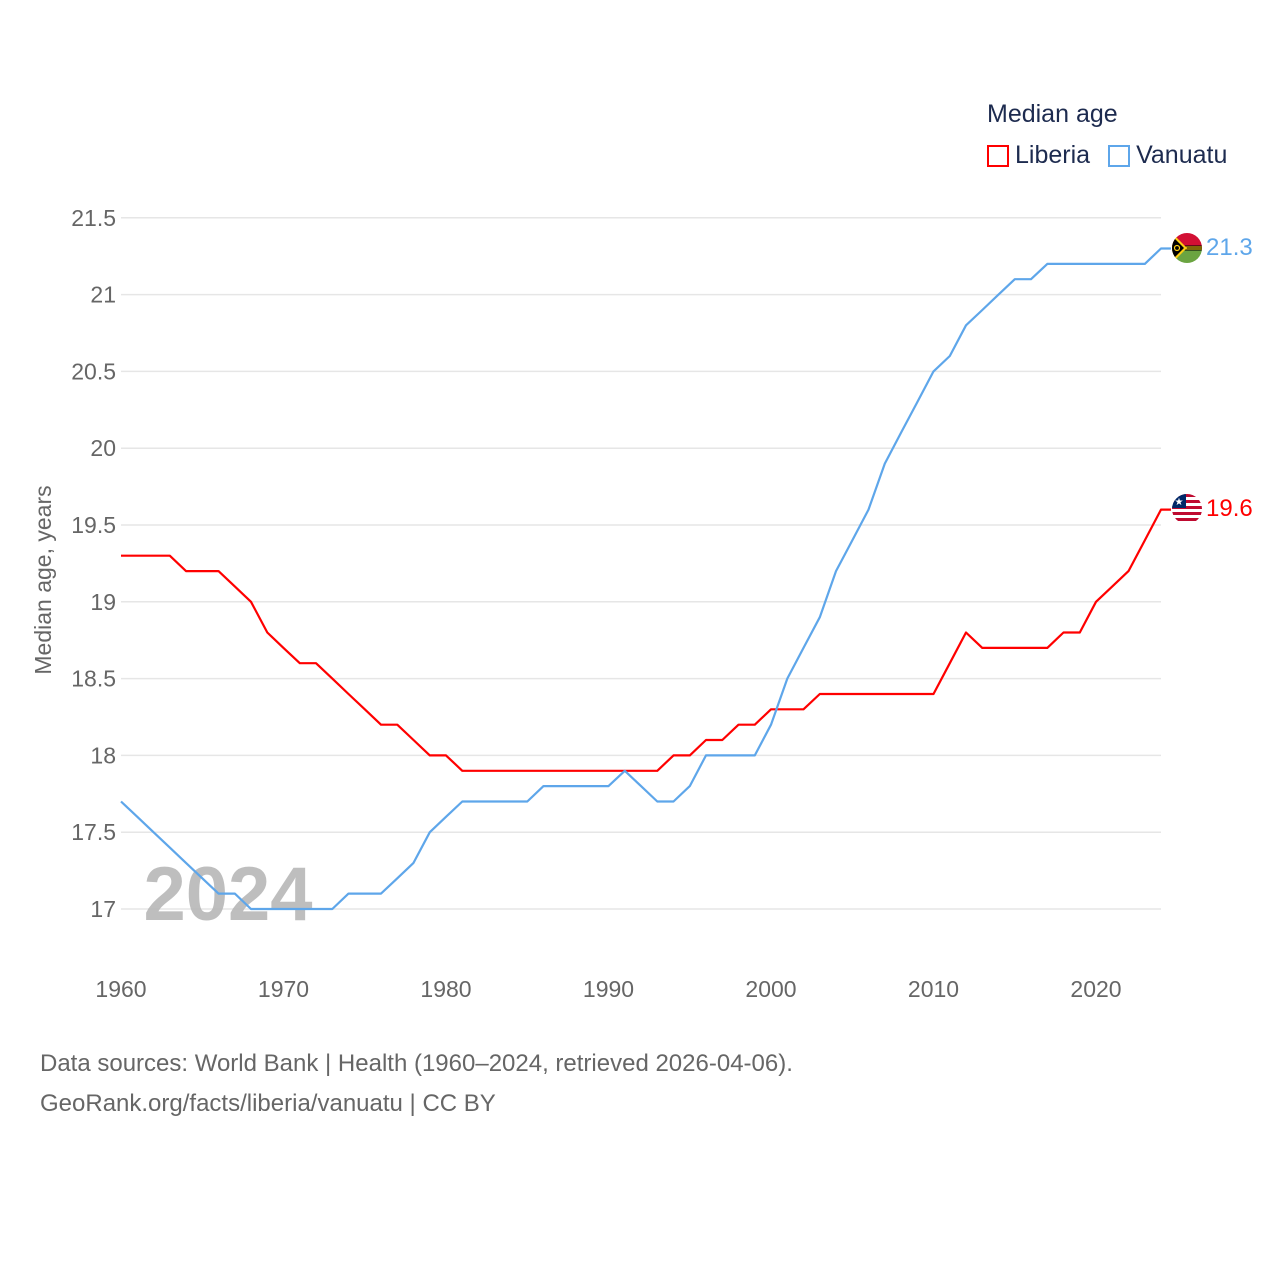 This screenshot has height=1280, width=1280. What do you see at coordinates (445, 989) in the screenshot?
I see `x-tick-label: 1980` at bounding box center [445, 989].